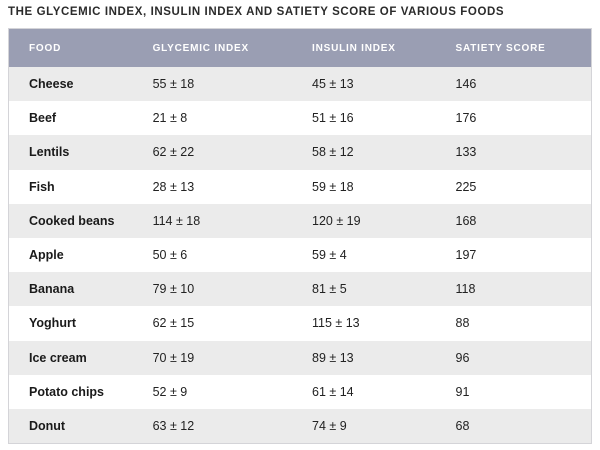 This screenshot has width=600, height=450. What do you see at coordinates (170, 118) in the screenshot?
I see `cell-glycemic-index: 21 ± 8` at bounding box center [170, 118].